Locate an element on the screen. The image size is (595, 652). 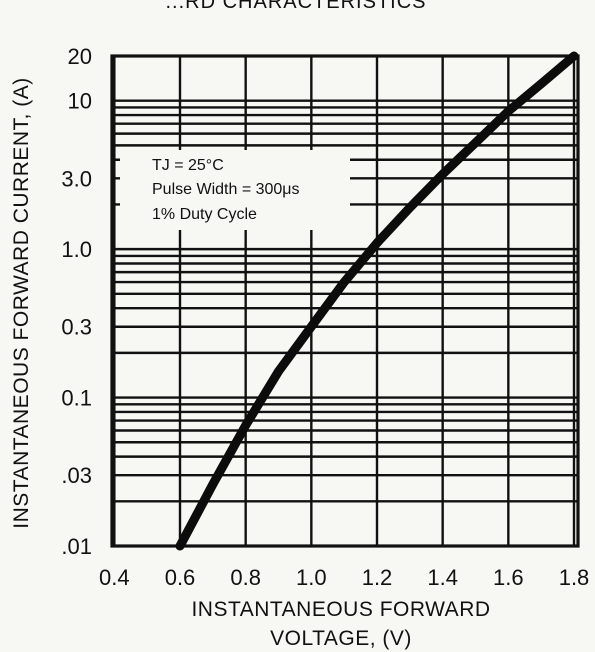
y-tick-labels: .01 .03 0.1 0.3 1.0 3.0 10 20 is located at coordinates (76, 301).